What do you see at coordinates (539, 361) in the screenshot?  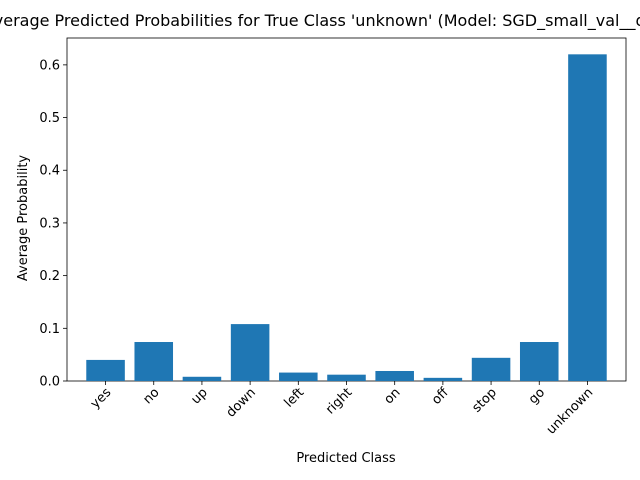 I see `bar-go` at bounding box center [539, 361].